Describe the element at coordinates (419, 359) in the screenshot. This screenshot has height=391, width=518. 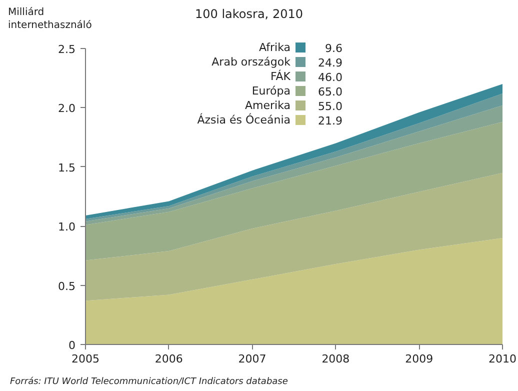
I see `x-tick-label: 2009` at that location.